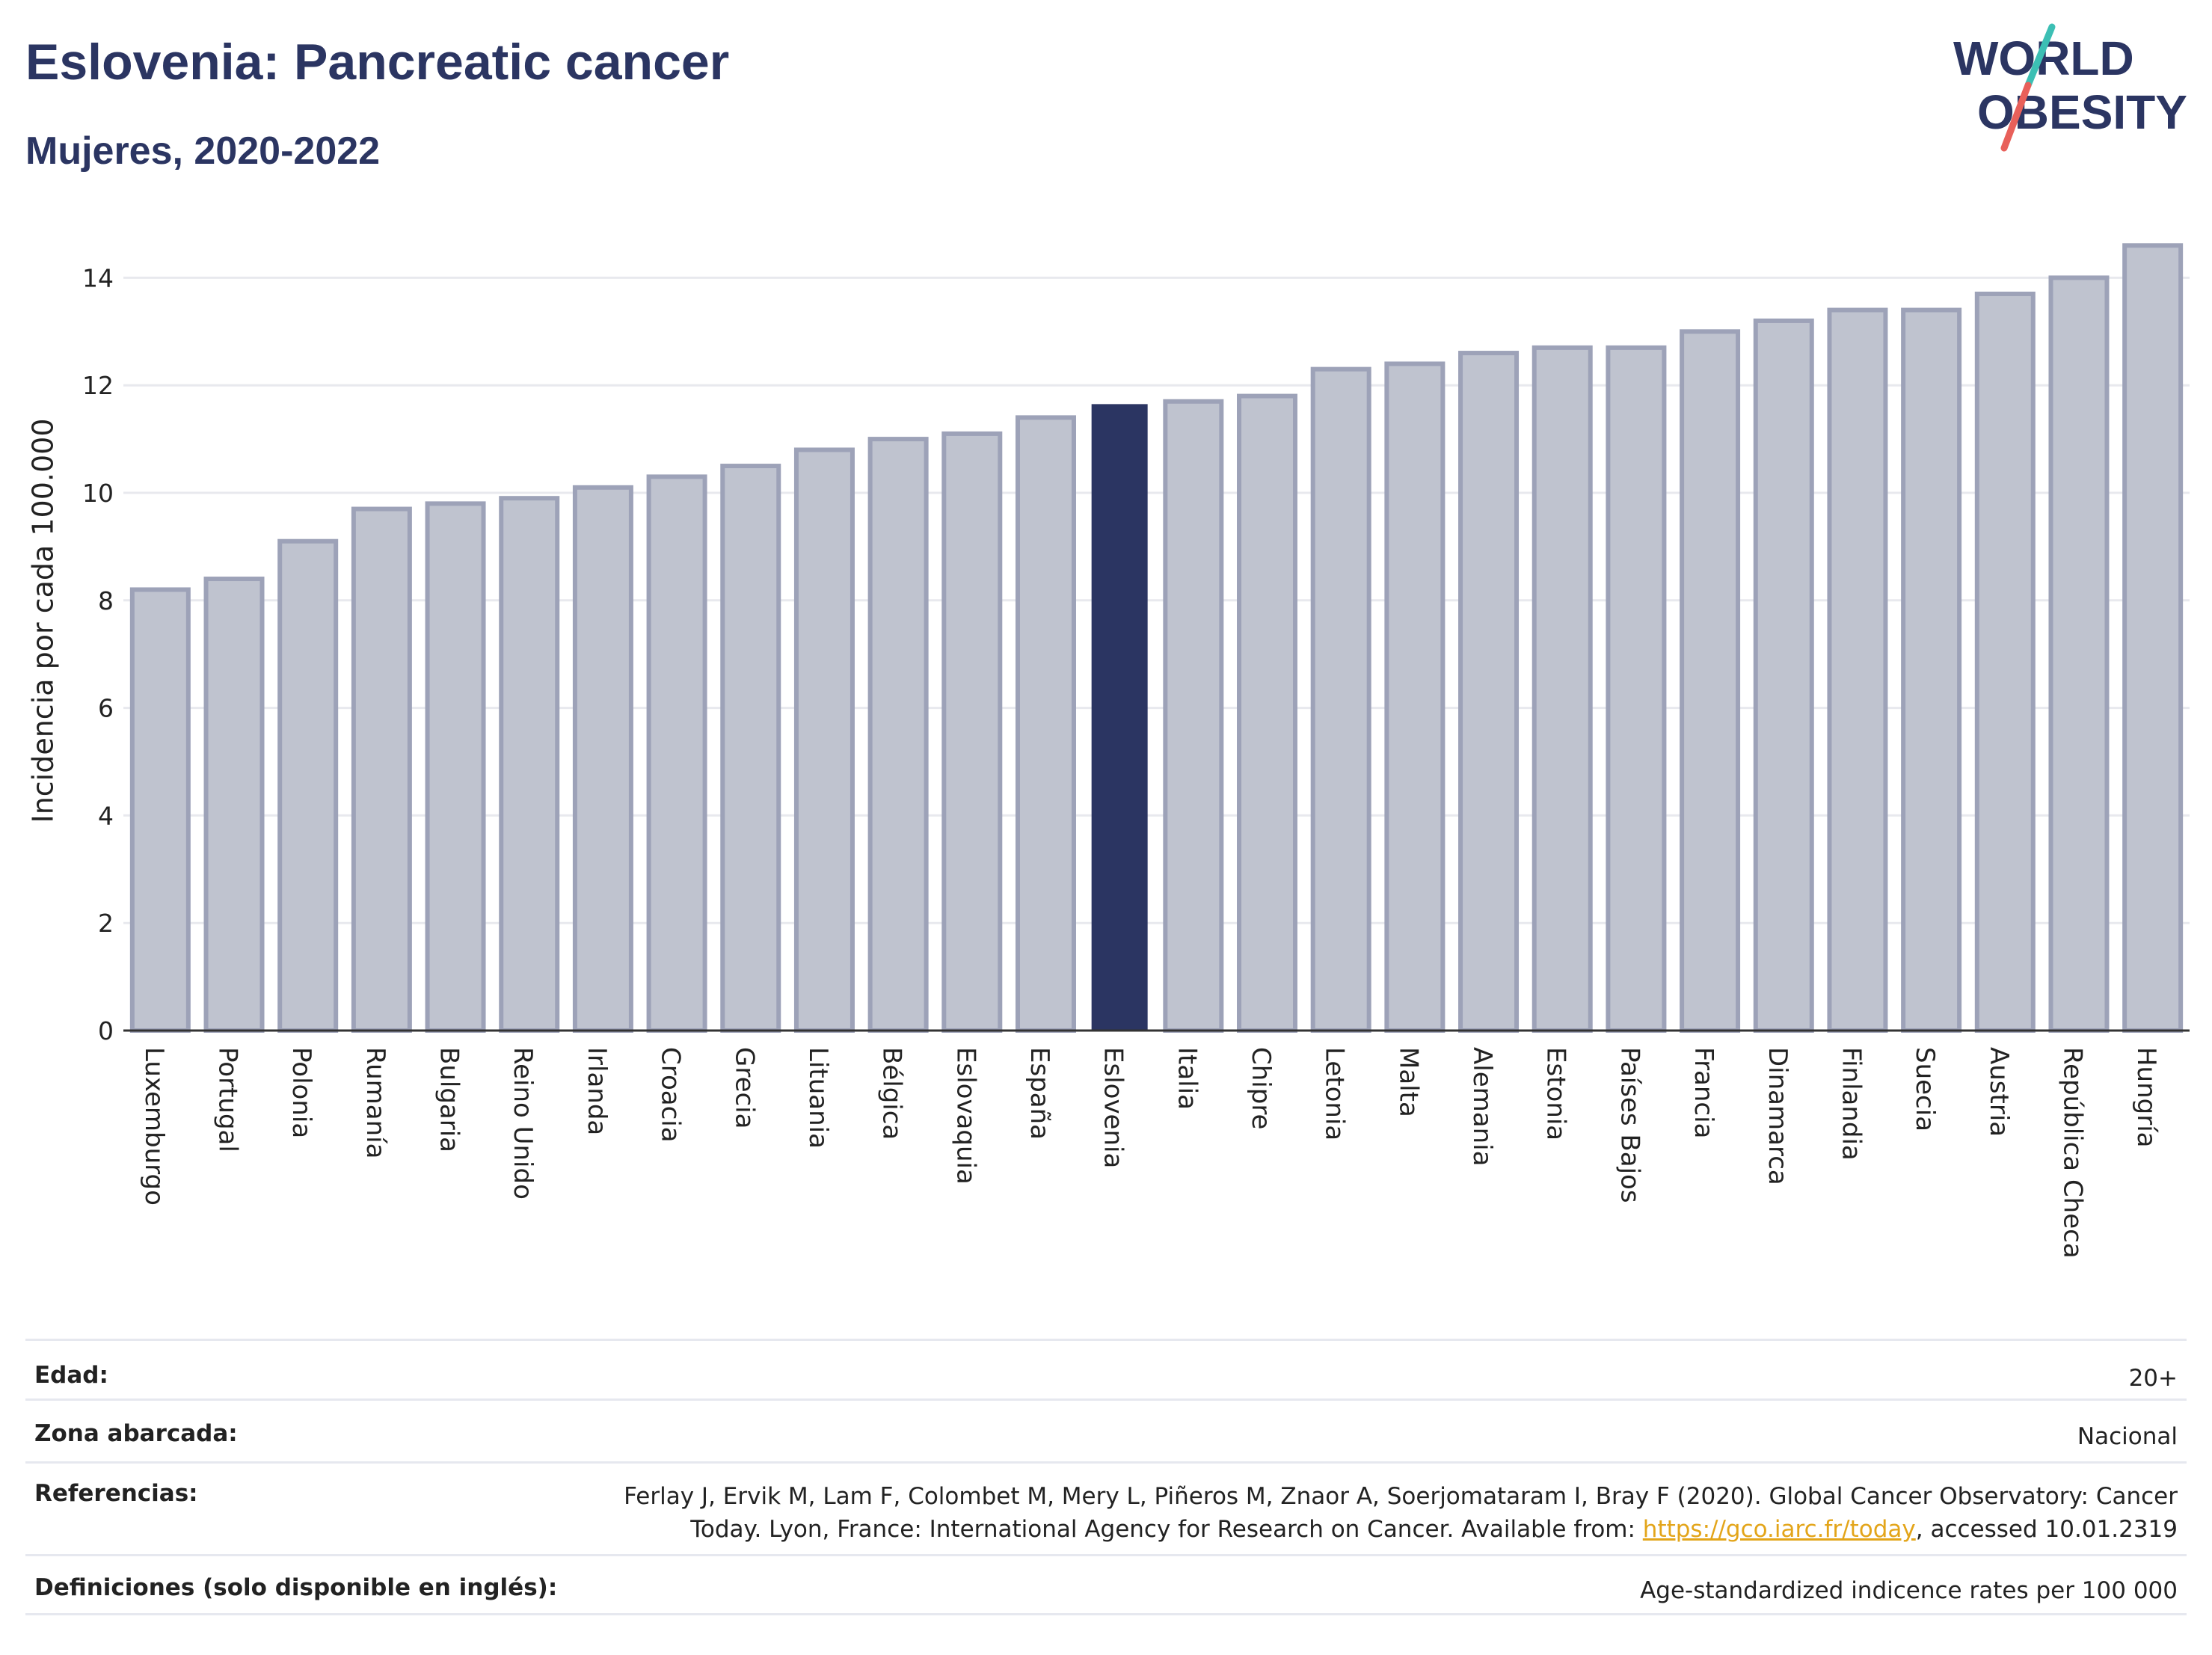  Describe the element at coordinates (602, 759) in the screenshot. I see `bar-irlanda` at that location.